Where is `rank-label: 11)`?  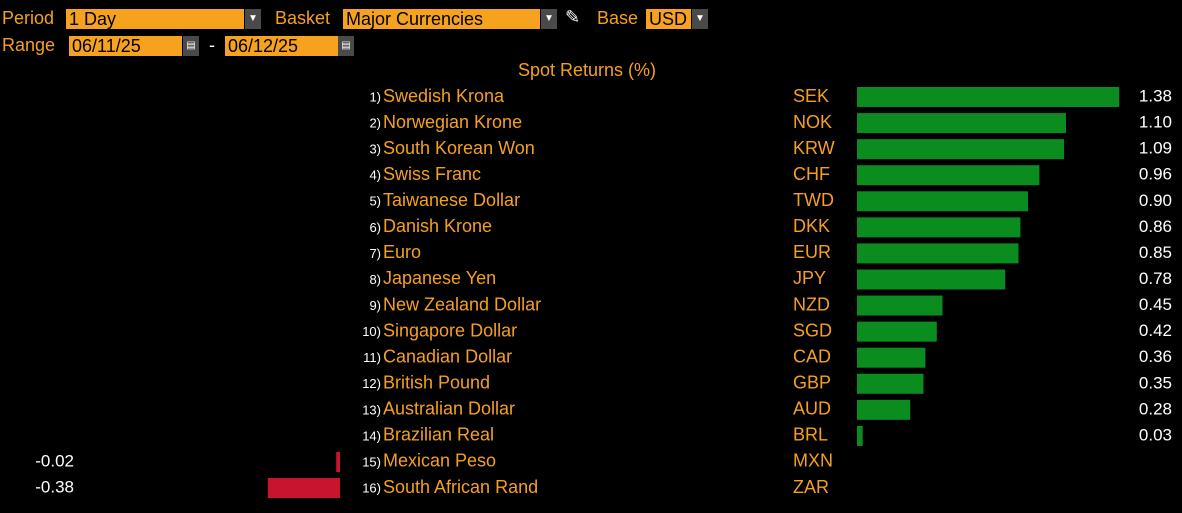
rank-label: 11) is located at coordinates (372, 357).